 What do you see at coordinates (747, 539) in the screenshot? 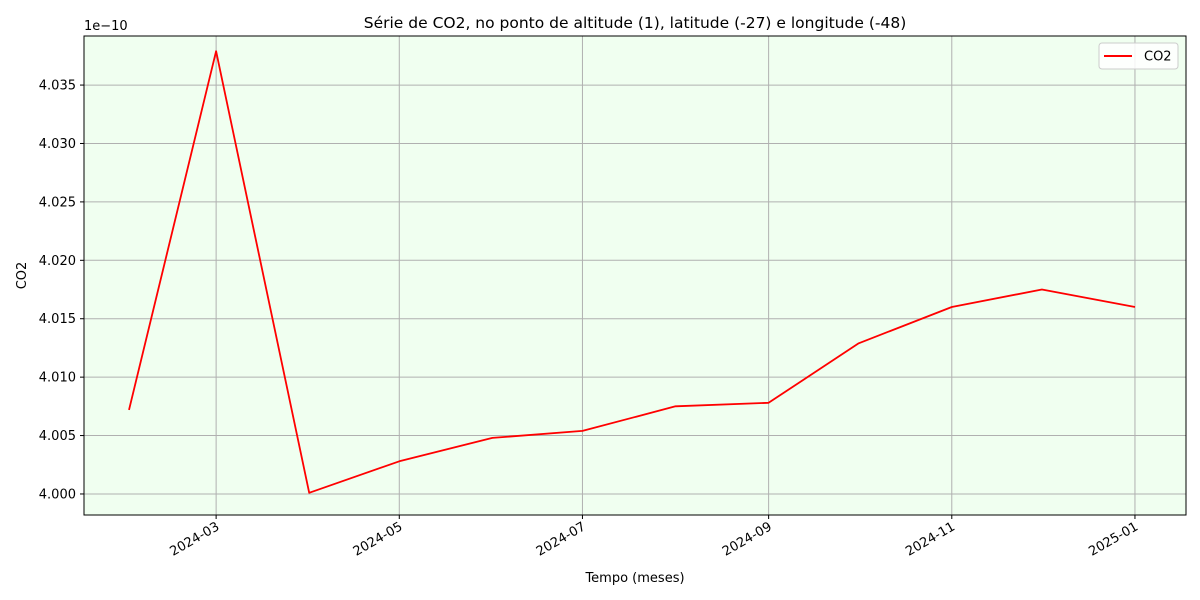
I see `x-tick-label: 2024-09` at bounding box center [747, 539].